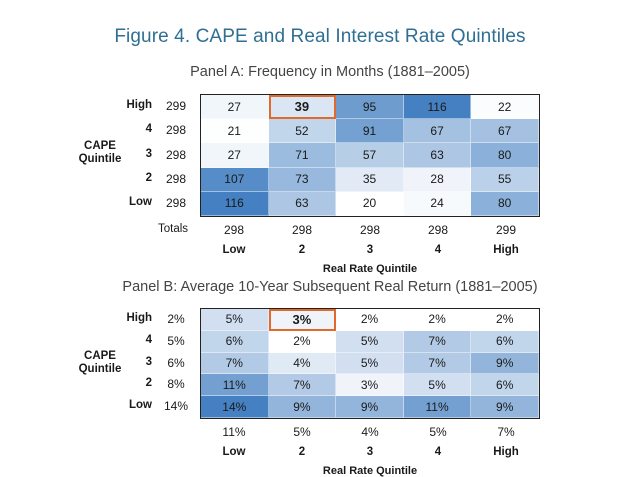 This screenshot has width=640, height=477. Describe the element at coordinates (148, 339) in the screenshot. I see `row-label-b-1: 4` at that location.